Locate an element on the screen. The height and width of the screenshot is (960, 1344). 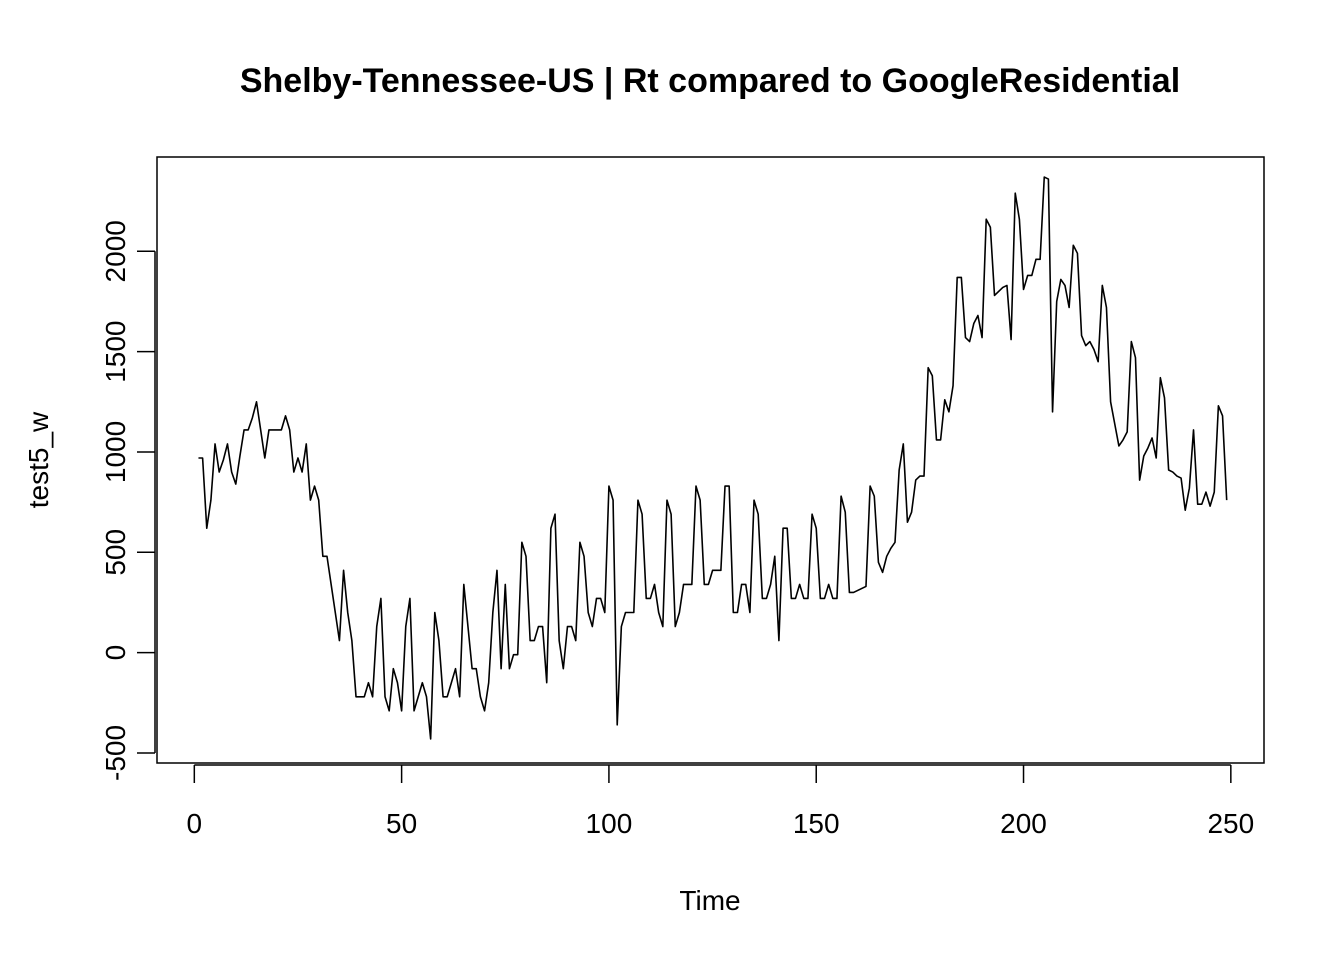
y-axis: -500 0 500 1000 1500 2000 is located at coordinates (128, 500).